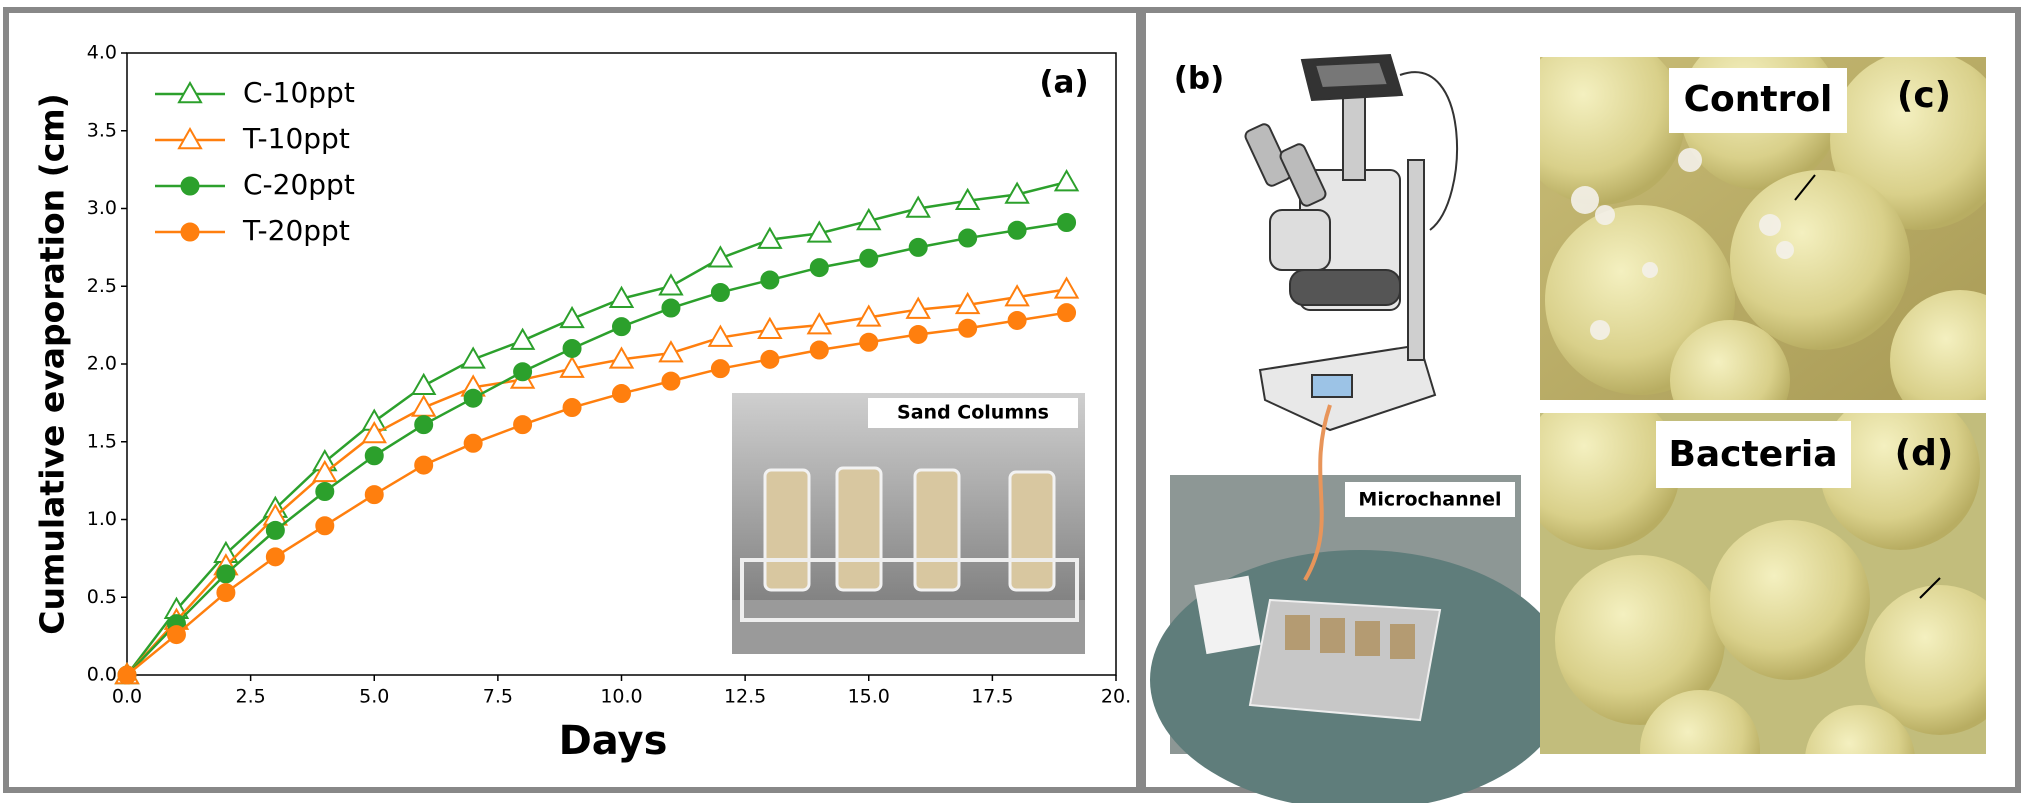 The width and height of the screenshot is (2025, 803). I want to click on y-tick-label: 0.0, so click(102, 675).